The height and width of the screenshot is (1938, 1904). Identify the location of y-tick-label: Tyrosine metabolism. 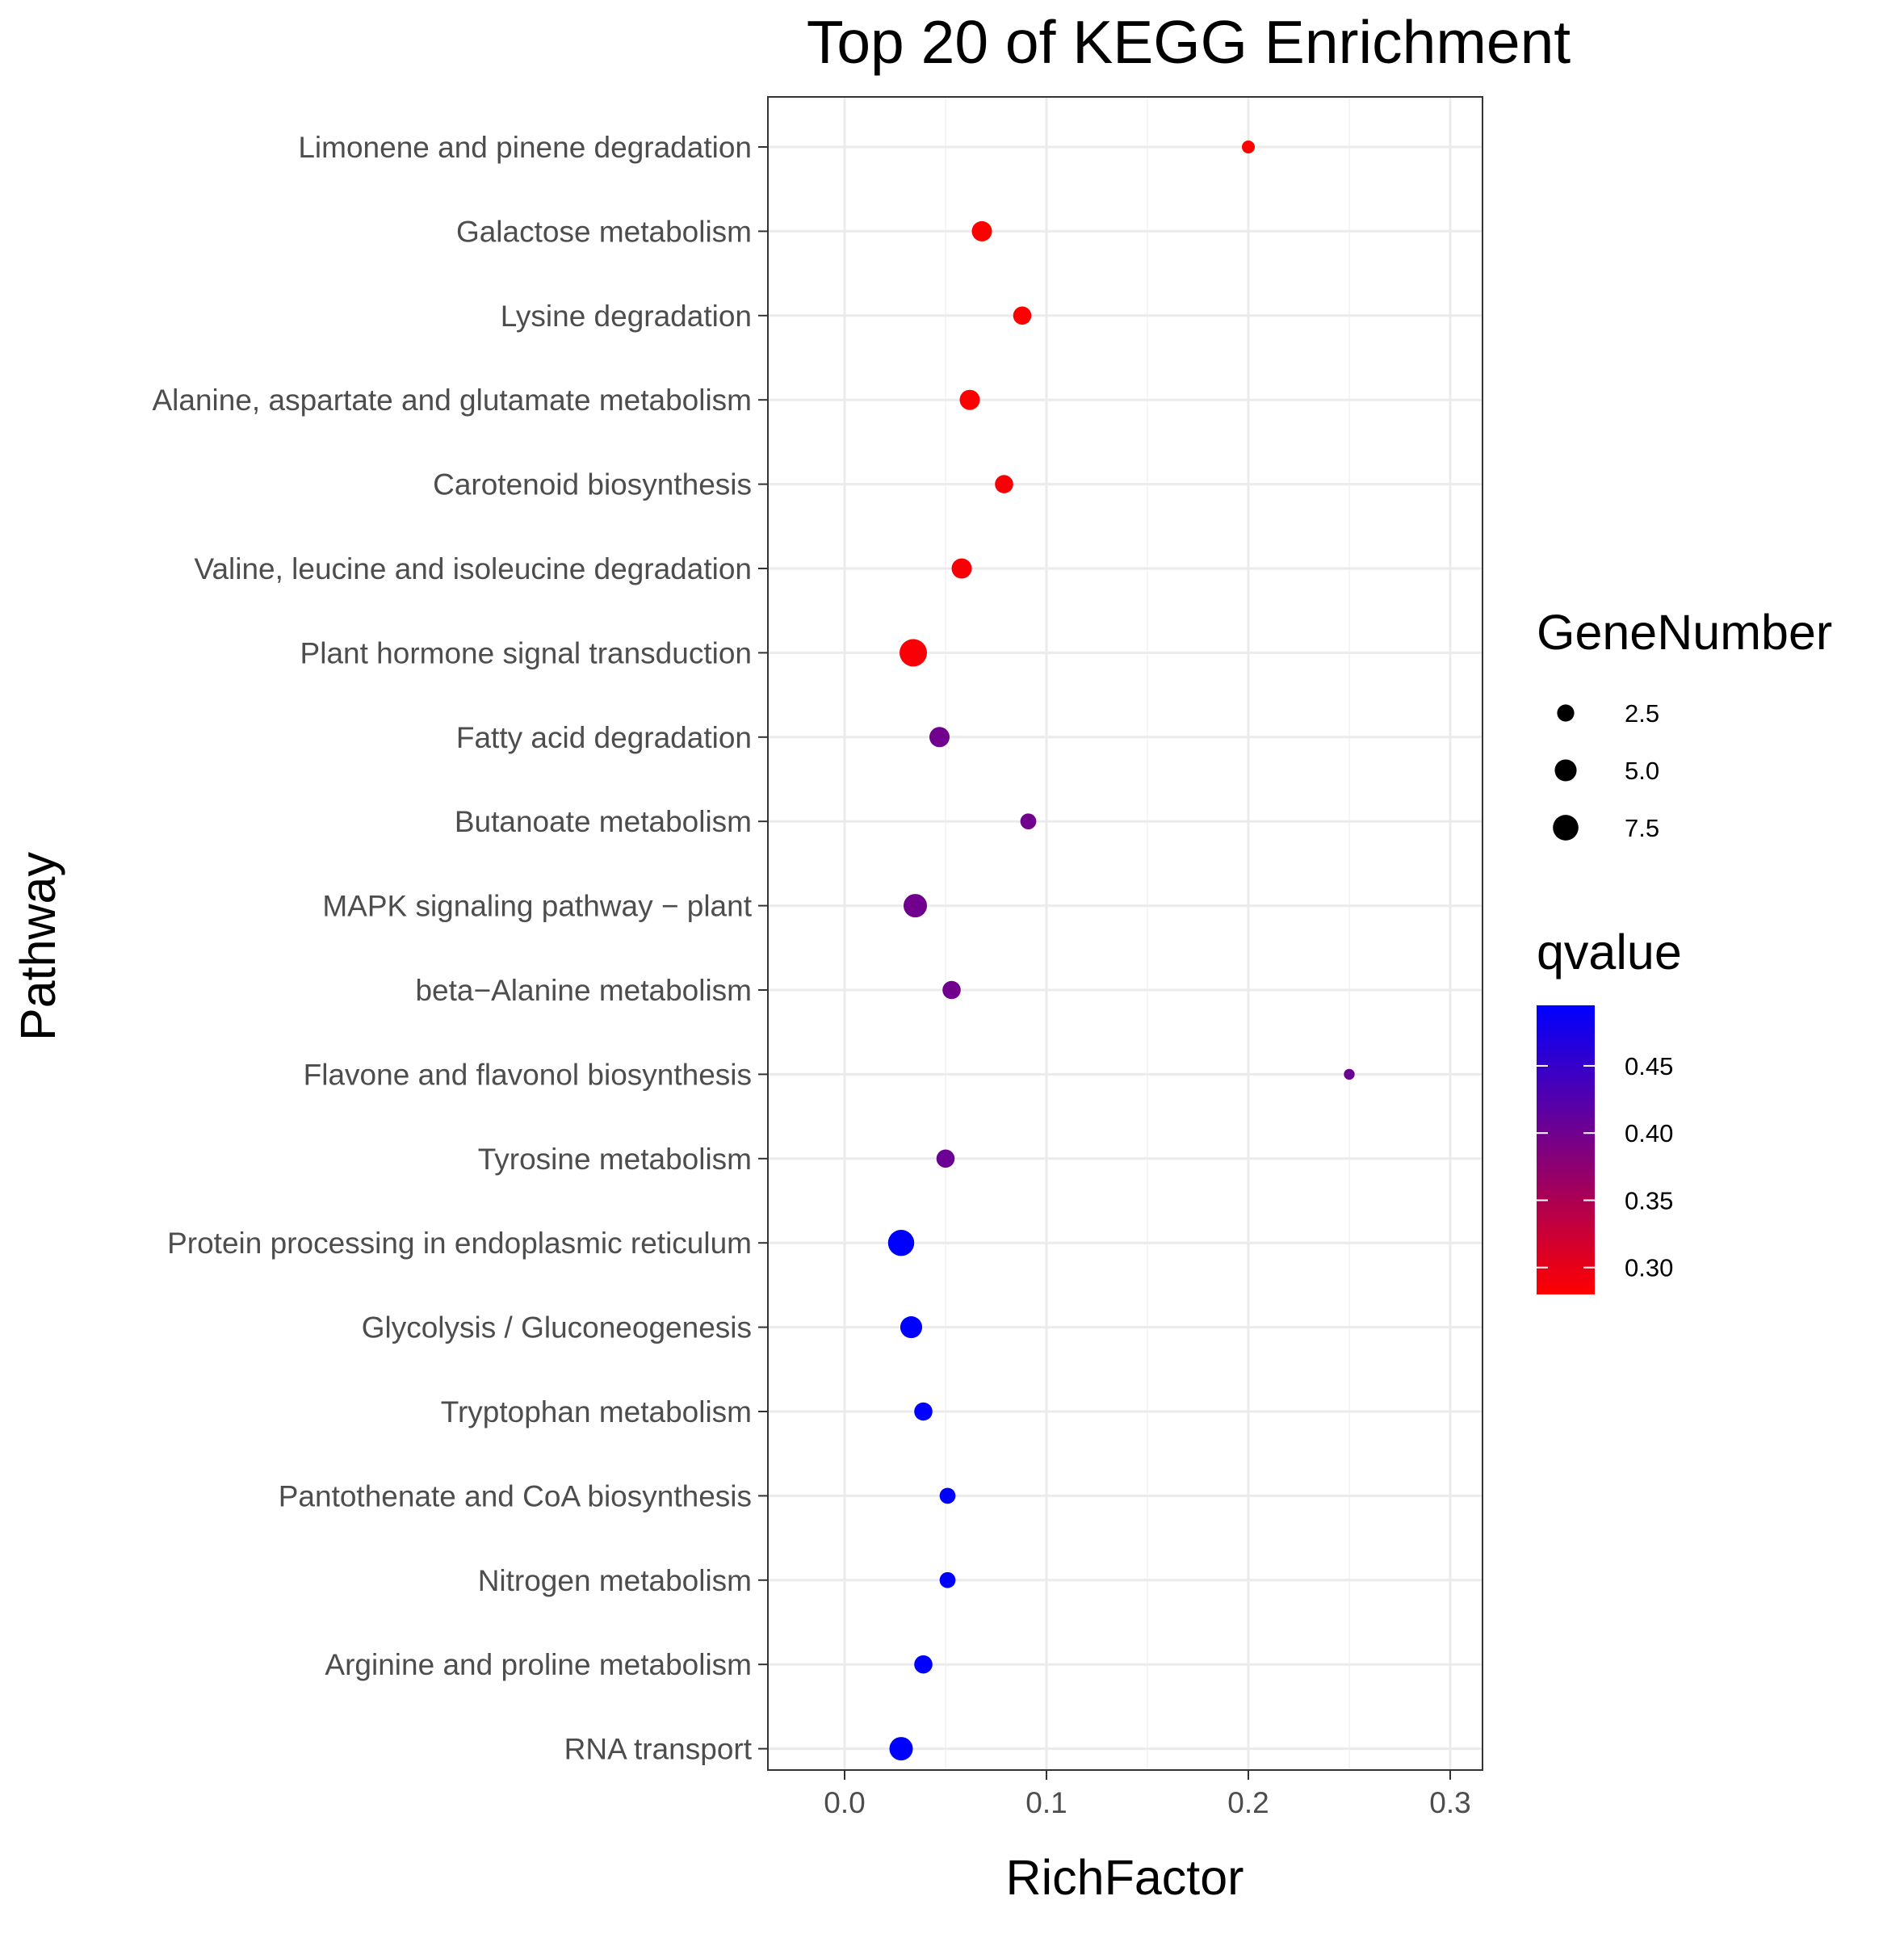
(615, 1159).